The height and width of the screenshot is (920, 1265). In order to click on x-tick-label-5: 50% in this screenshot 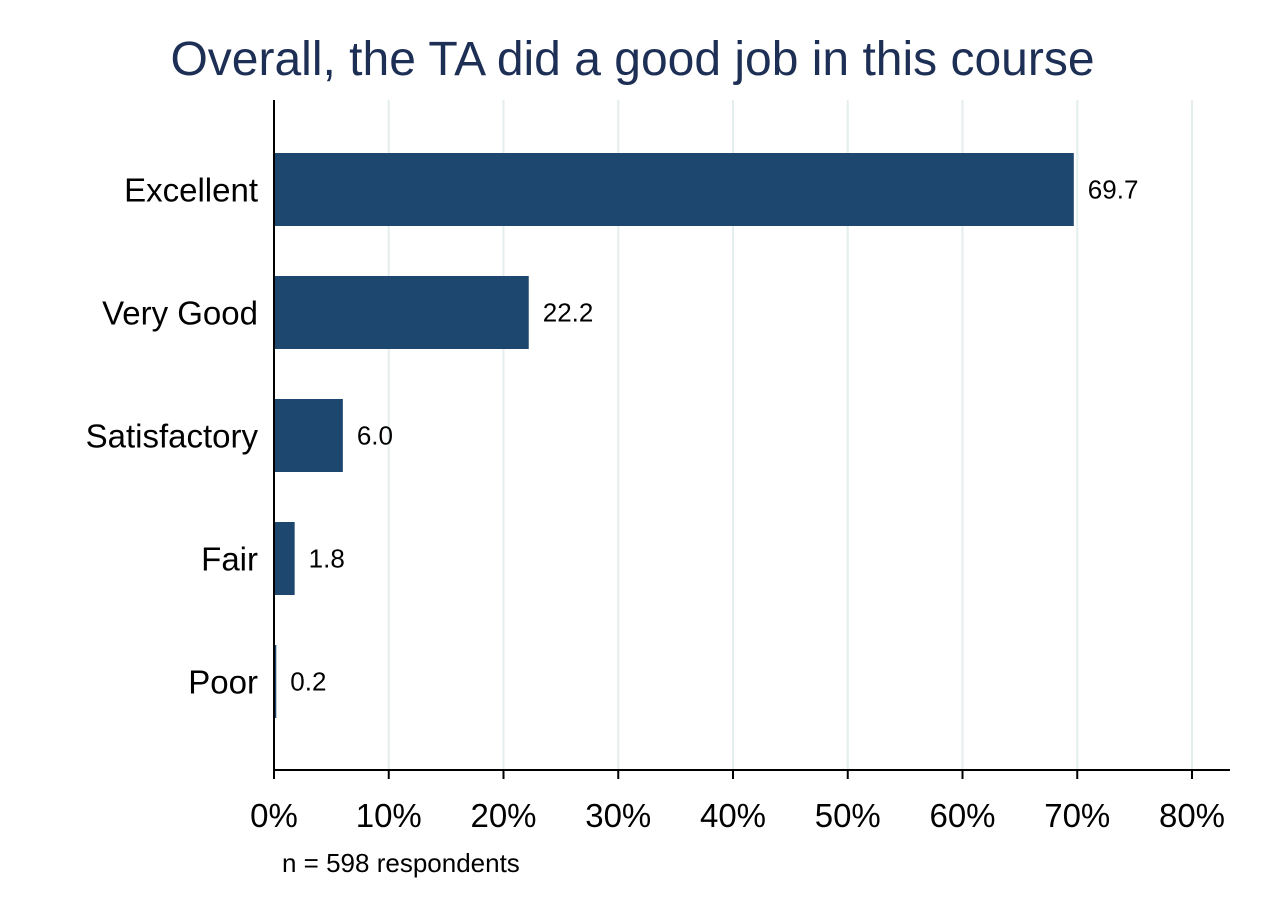, I will do `click(848, 815)`.